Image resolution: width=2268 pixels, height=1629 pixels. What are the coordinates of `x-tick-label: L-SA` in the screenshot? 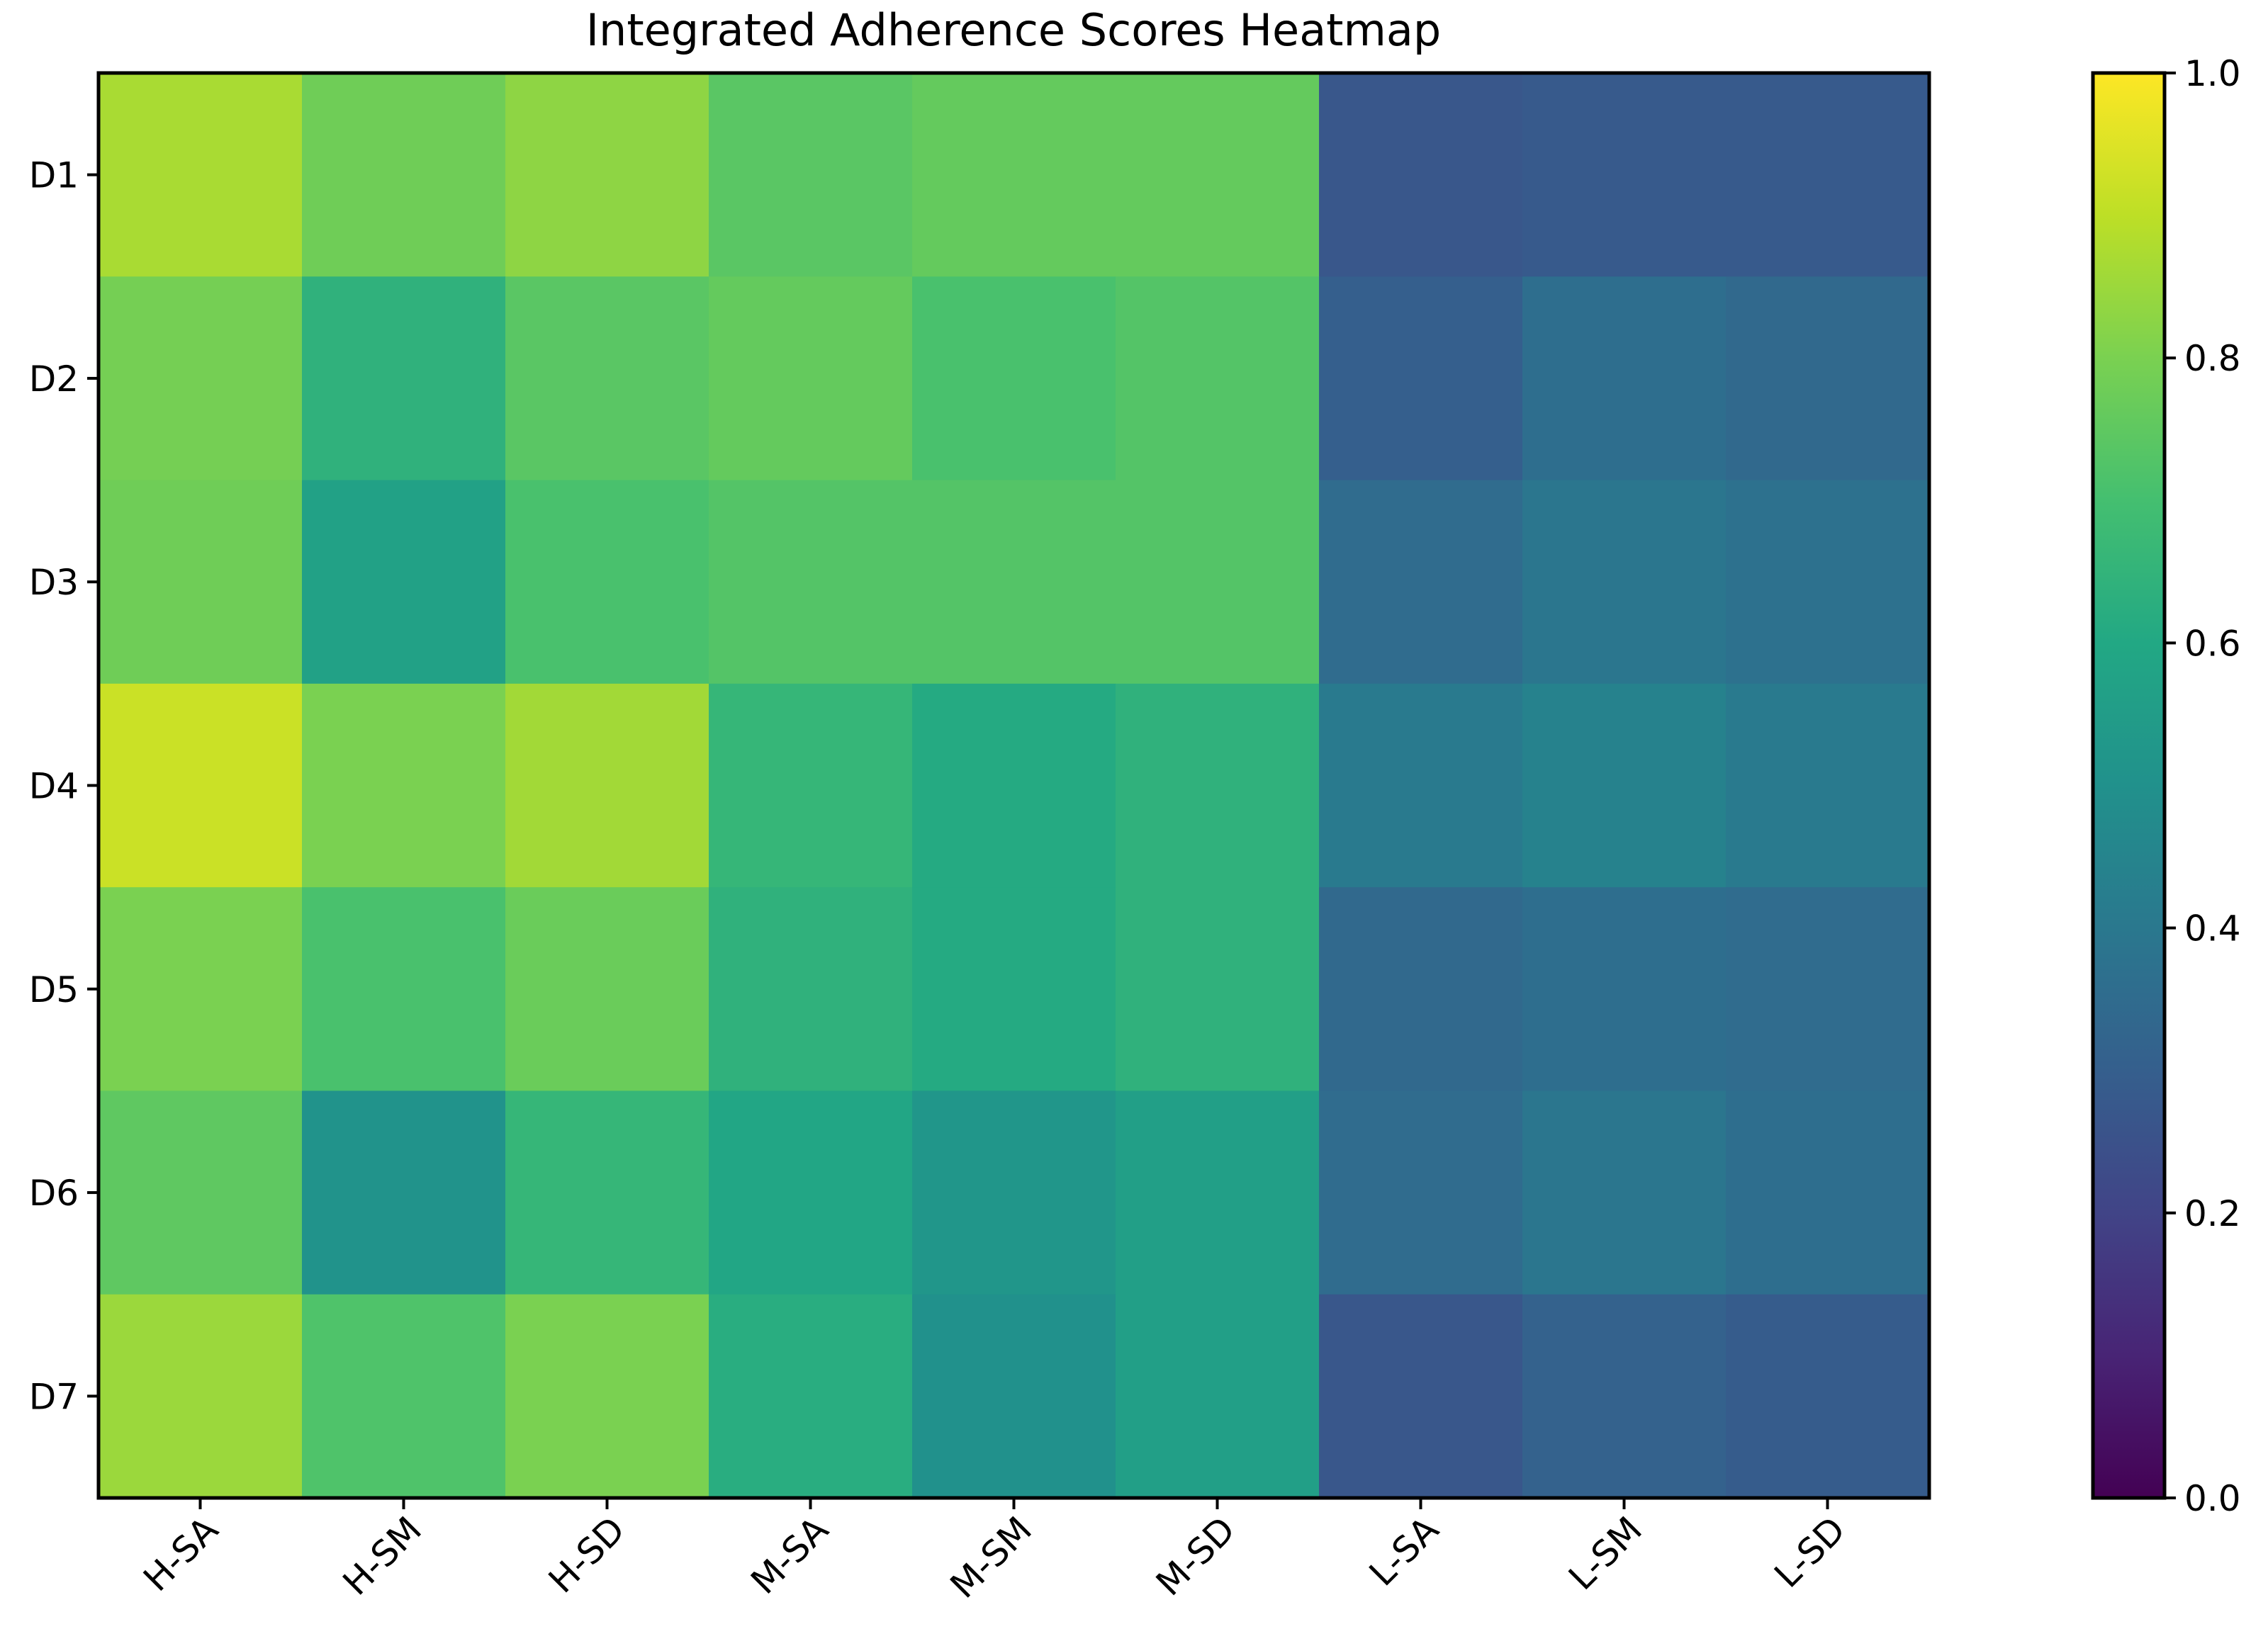 It's located at (1404, 1551).